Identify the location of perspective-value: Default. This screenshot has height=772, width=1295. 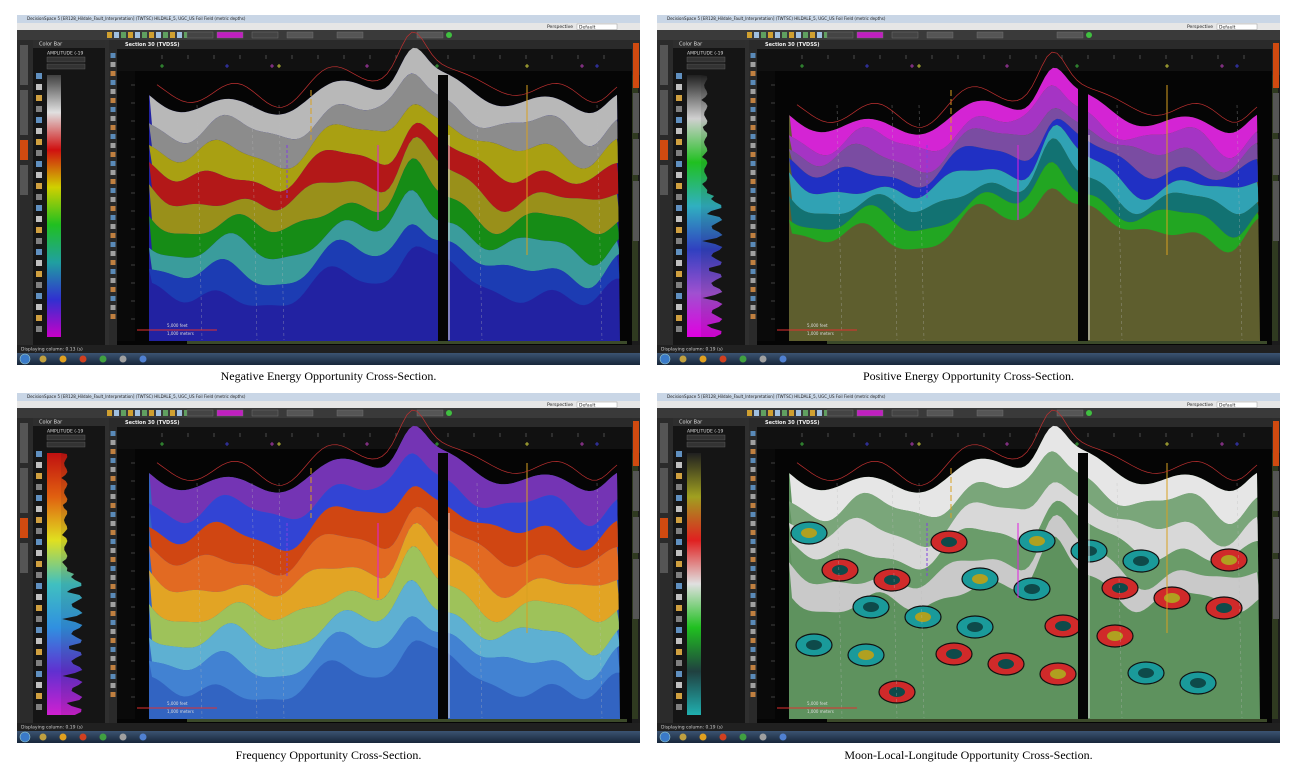
(587, 405).